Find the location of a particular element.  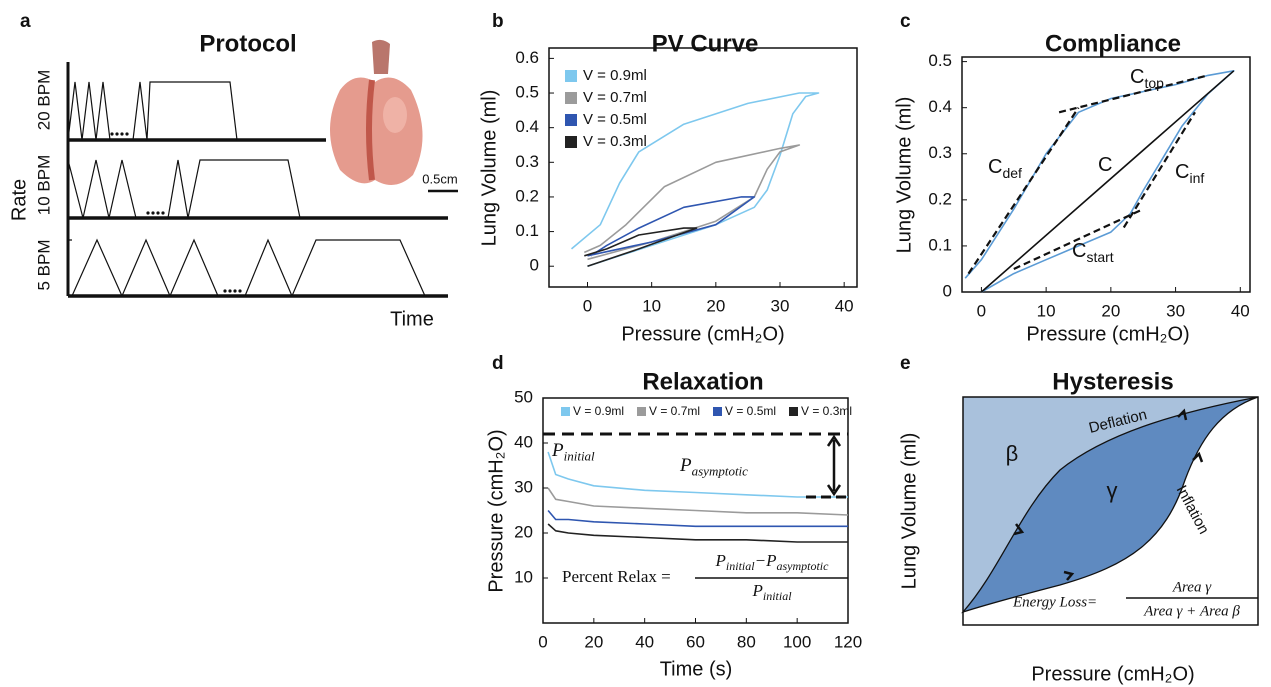

baselines is located at coordinates (258, 218).